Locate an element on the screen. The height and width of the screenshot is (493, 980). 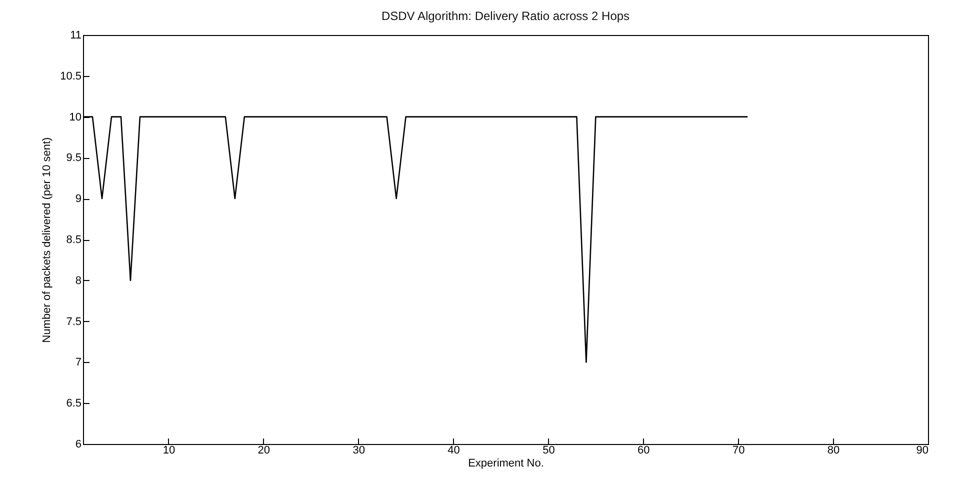
y-tick-label: 11 is located at coordinates (76, 36).